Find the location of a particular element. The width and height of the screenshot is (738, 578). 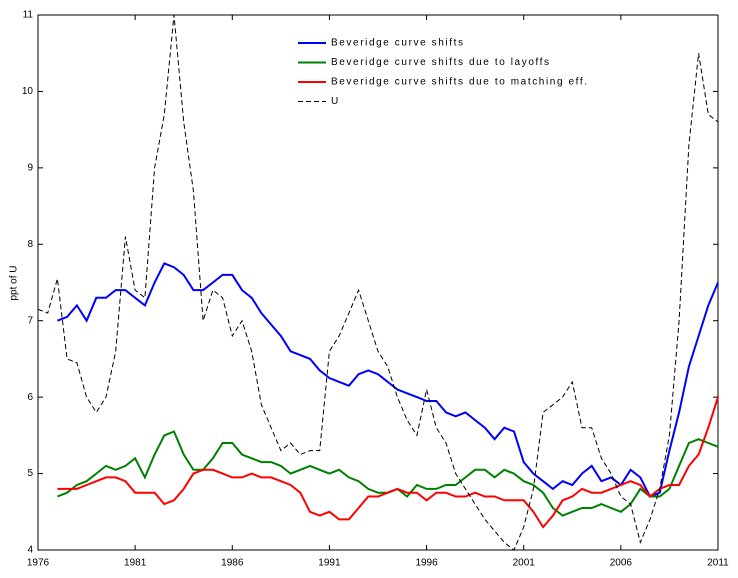

legend-label: U is located at coordinates (335, 101).